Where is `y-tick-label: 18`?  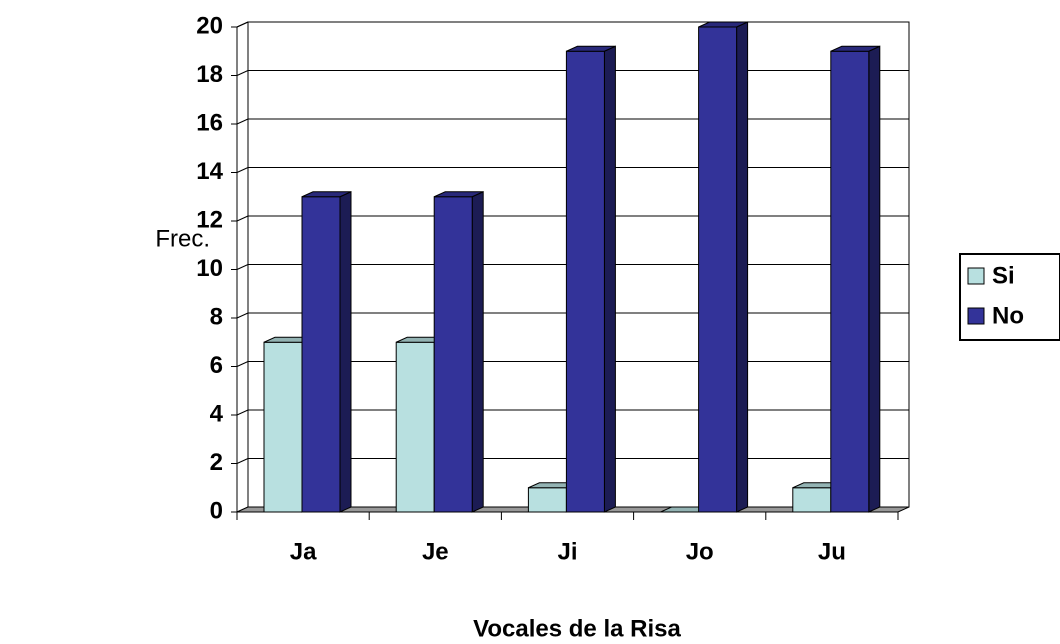
y-tick-label: 18 is located at coordinates (209, 74).